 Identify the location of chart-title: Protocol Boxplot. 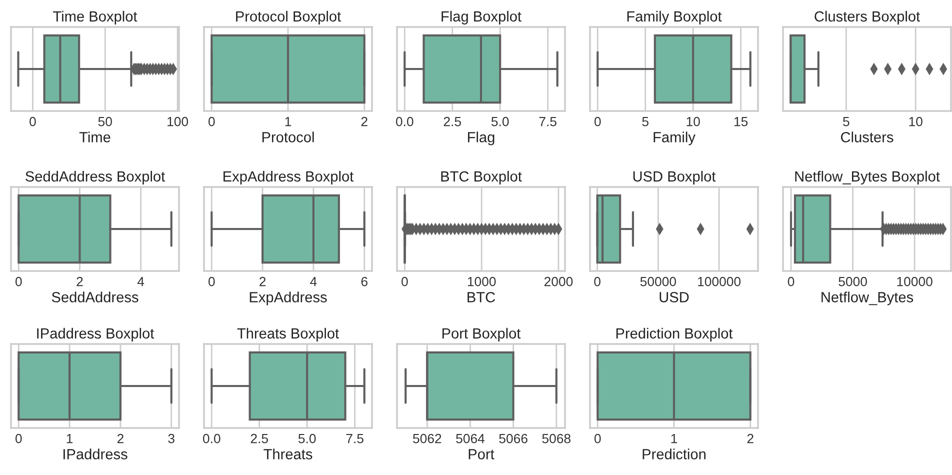
(288, 17).